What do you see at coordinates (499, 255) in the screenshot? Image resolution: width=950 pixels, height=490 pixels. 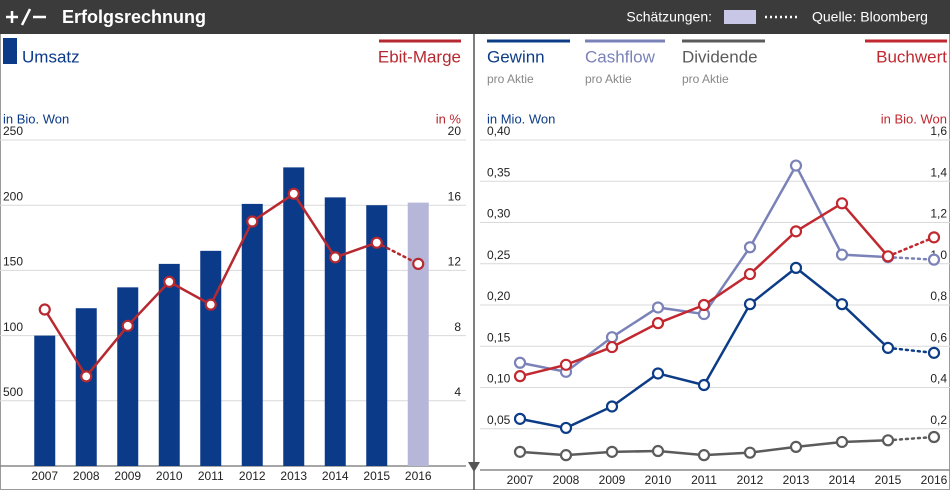 I see `y-tick-label: 0,25` at bounding box center [499, 255].